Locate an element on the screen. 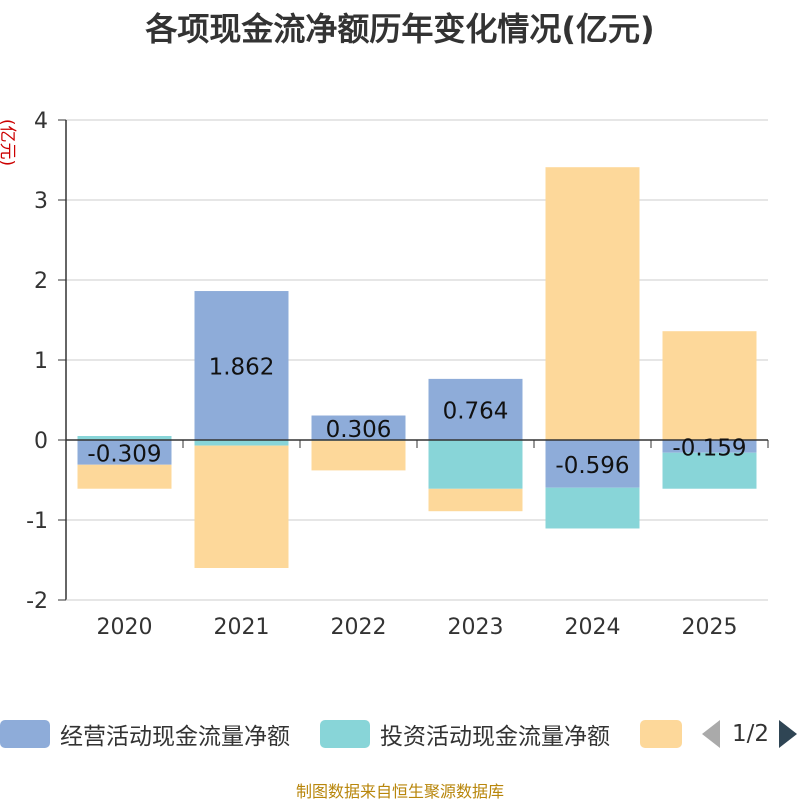 The width and height of the screenshot is (800, 802). bar-3-2021 is located at coordinates (241, 506).